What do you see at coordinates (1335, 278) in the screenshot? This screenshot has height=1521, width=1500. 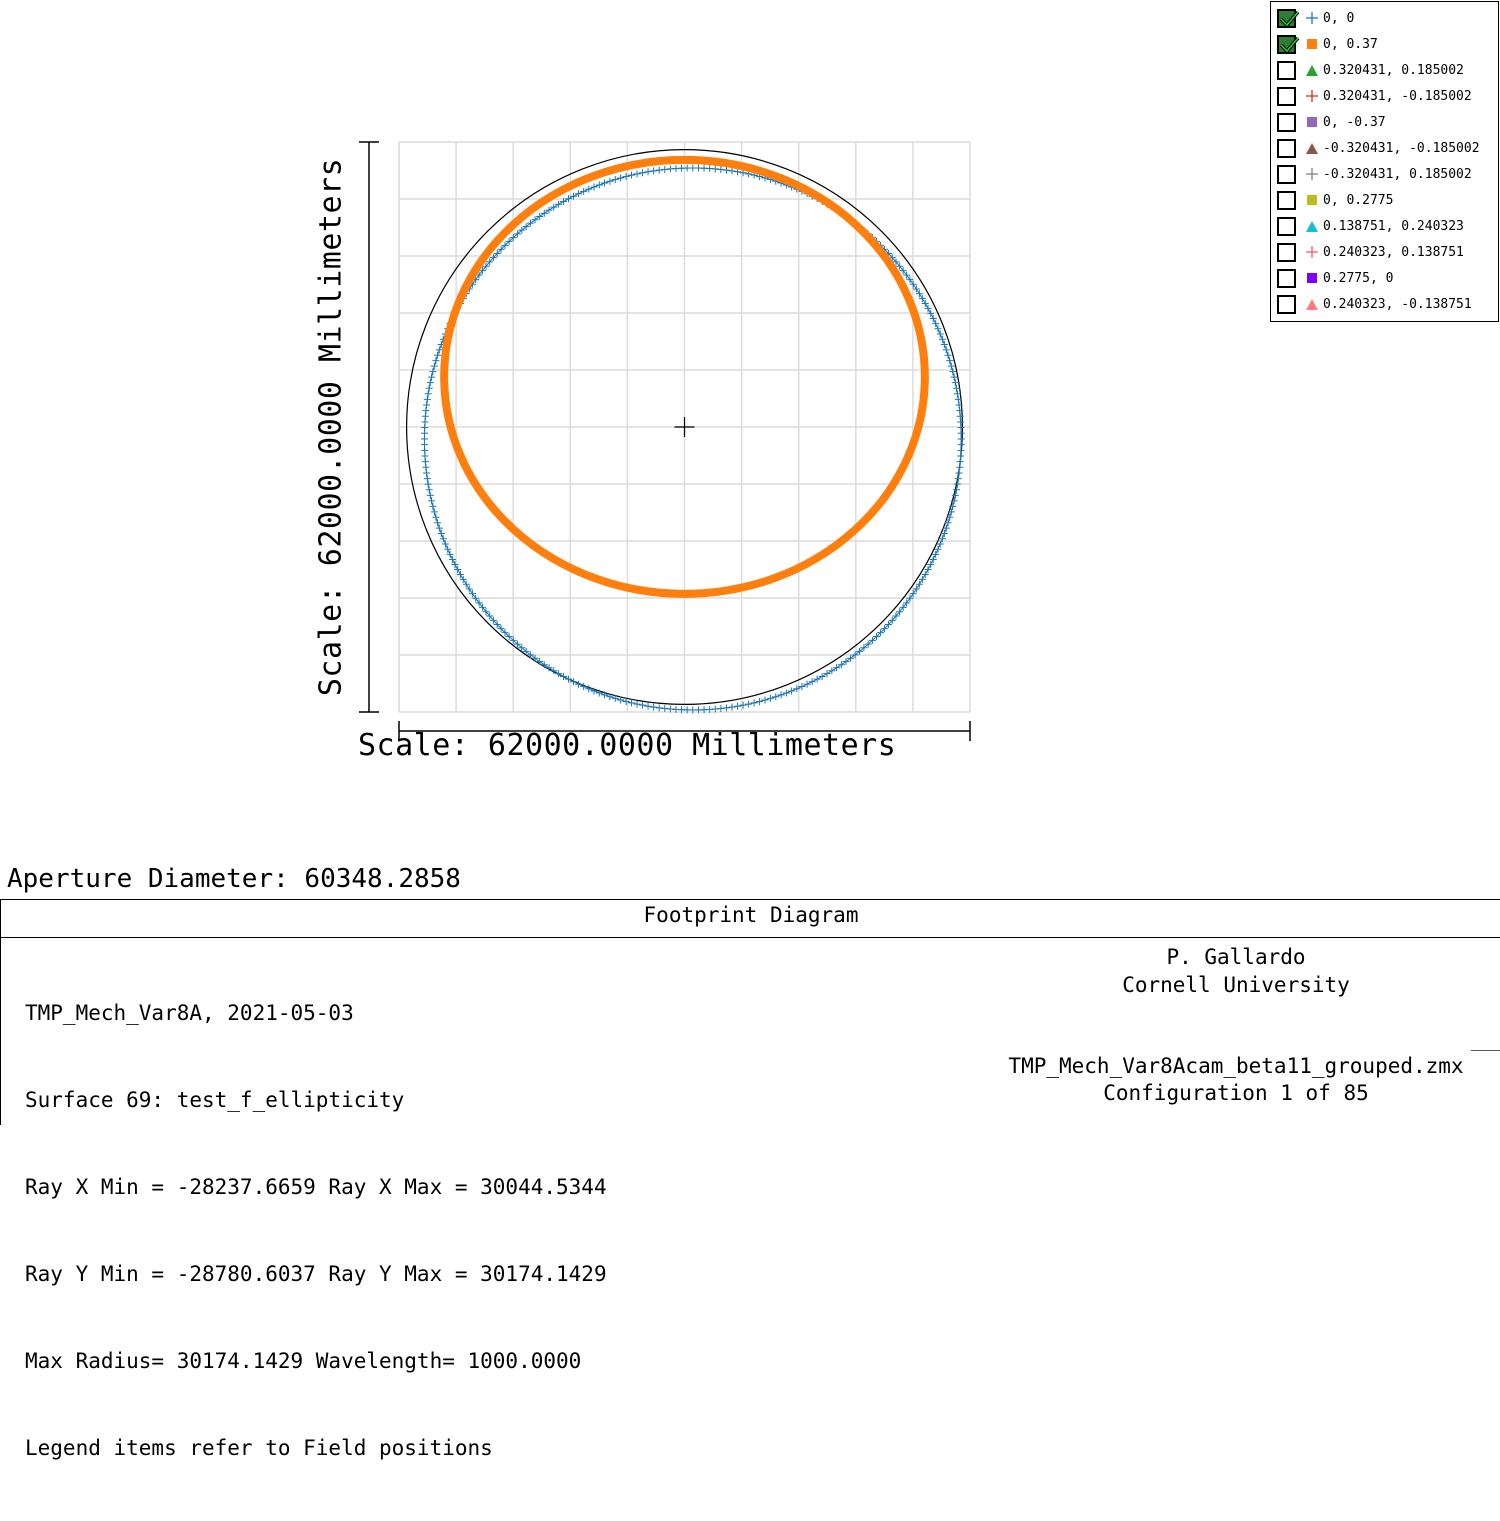 I see `legend-item: 0.2775, 0` at bounding box center [1335, 278].